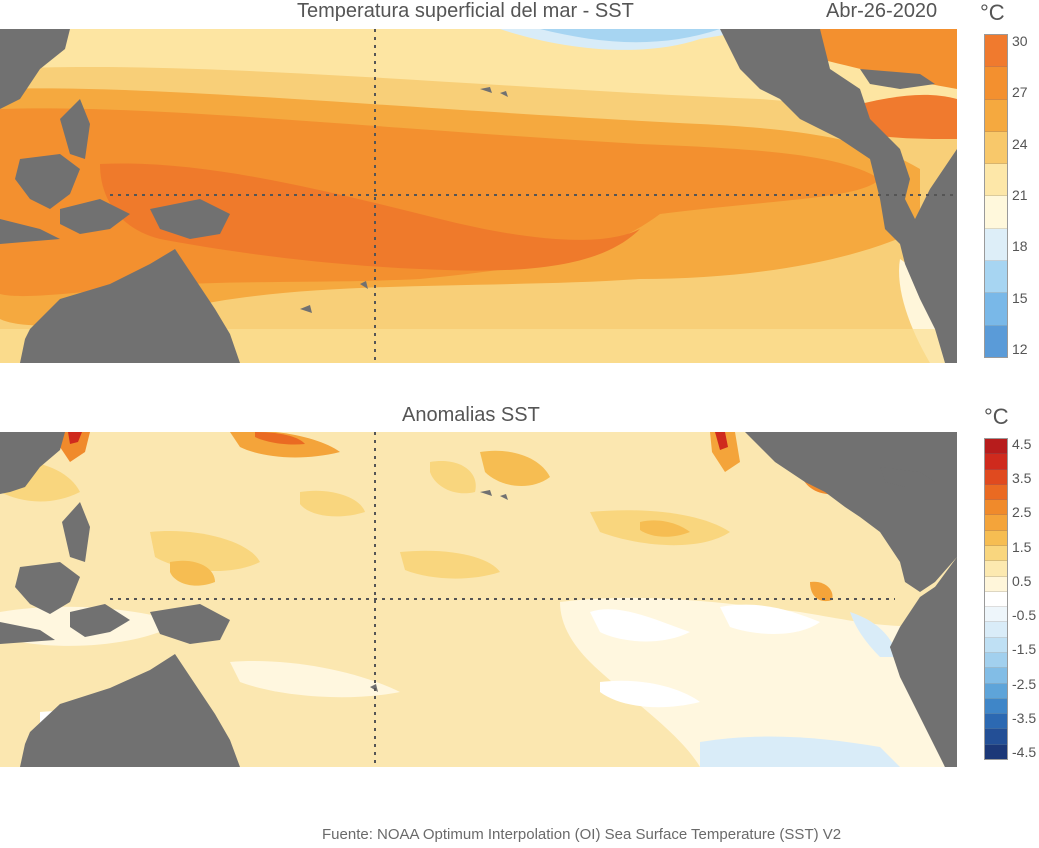 This screenshot has height=848, width=1039. Describe the element at coordinates (1022, 580) in the screenshot. I see `anomaly-colorbar-tick-label: 0.5` at that location.